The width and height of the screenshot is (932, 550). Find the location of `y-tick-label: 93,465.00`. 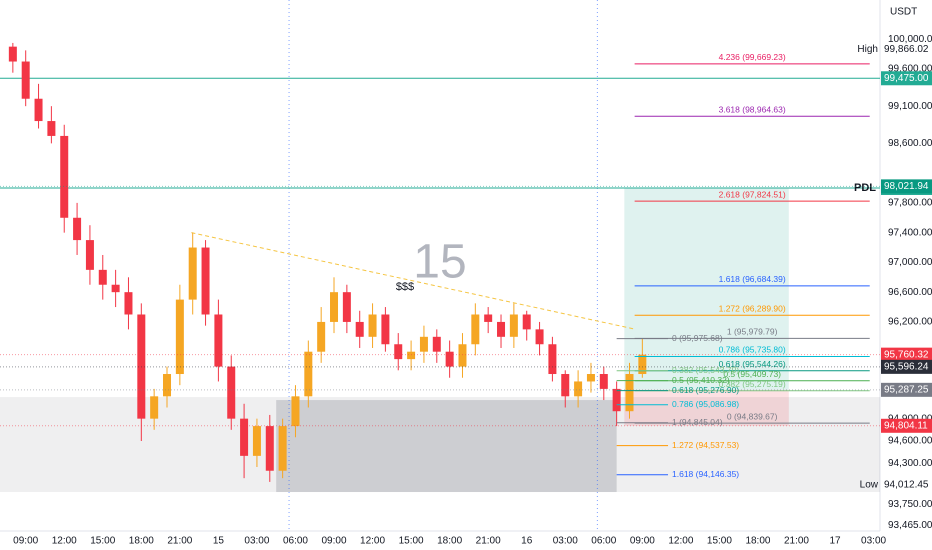

y-tick-label: 93,465.00 is located at coordinates (910, 525).